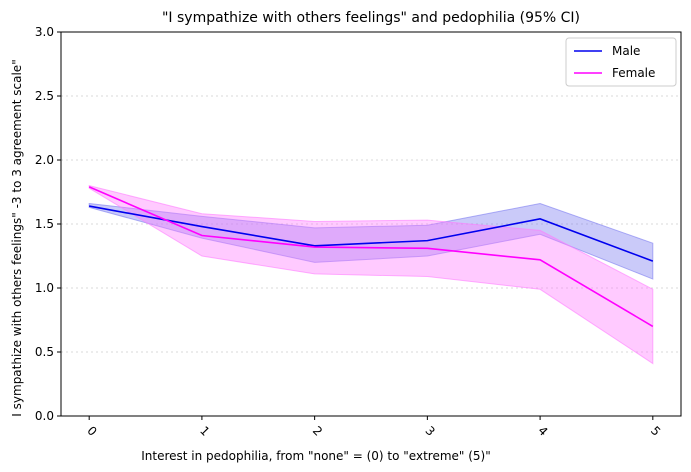  Describe the element at coordinates (430, 431) in the screenshot. I see `x-tick-label: 3` at that location.